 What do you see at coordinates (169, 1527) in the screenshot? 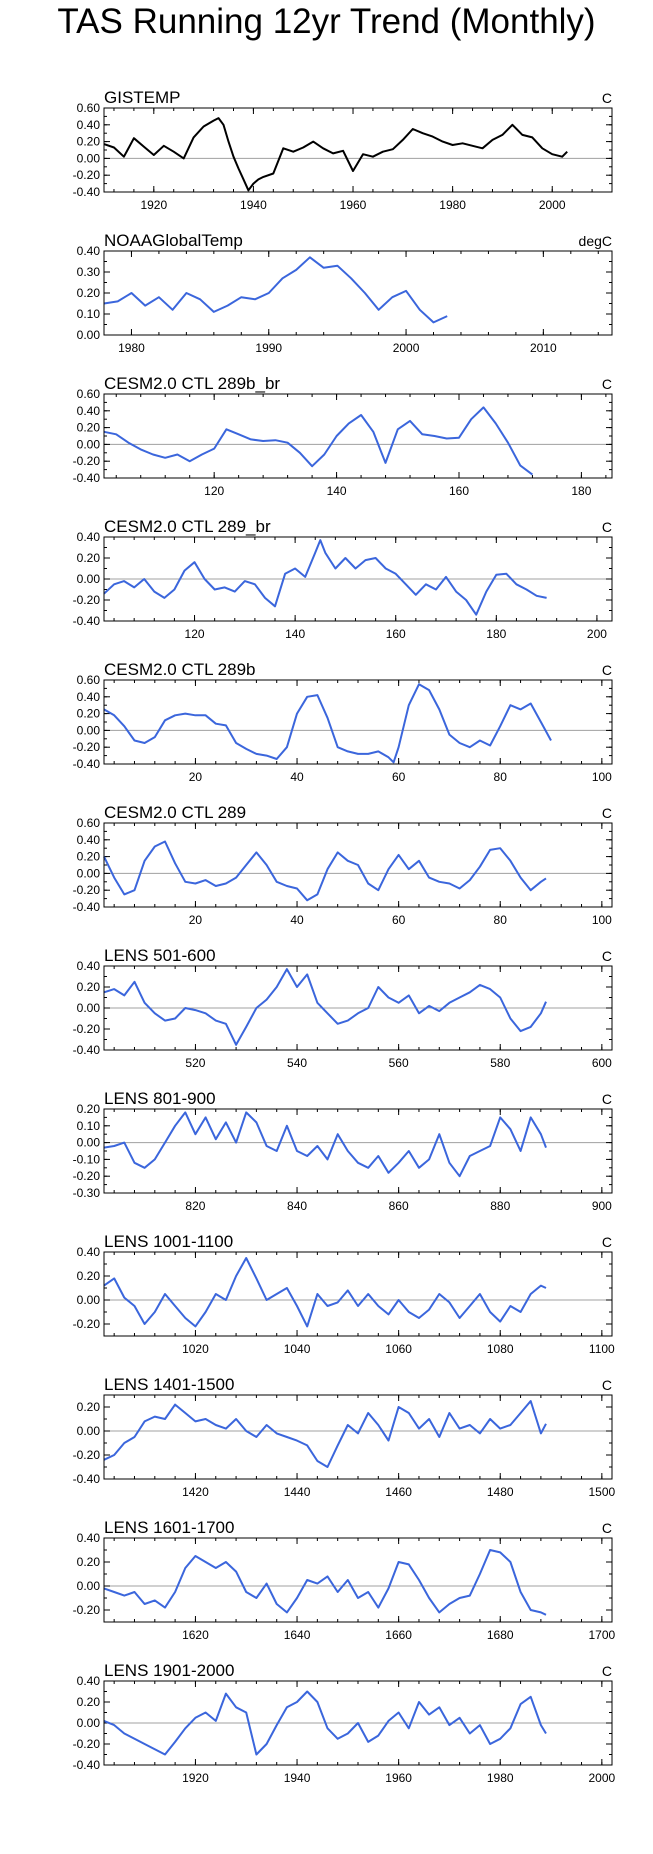
I see `panel-title: LENS 1601-1700` at bounding box center [169, 1527].